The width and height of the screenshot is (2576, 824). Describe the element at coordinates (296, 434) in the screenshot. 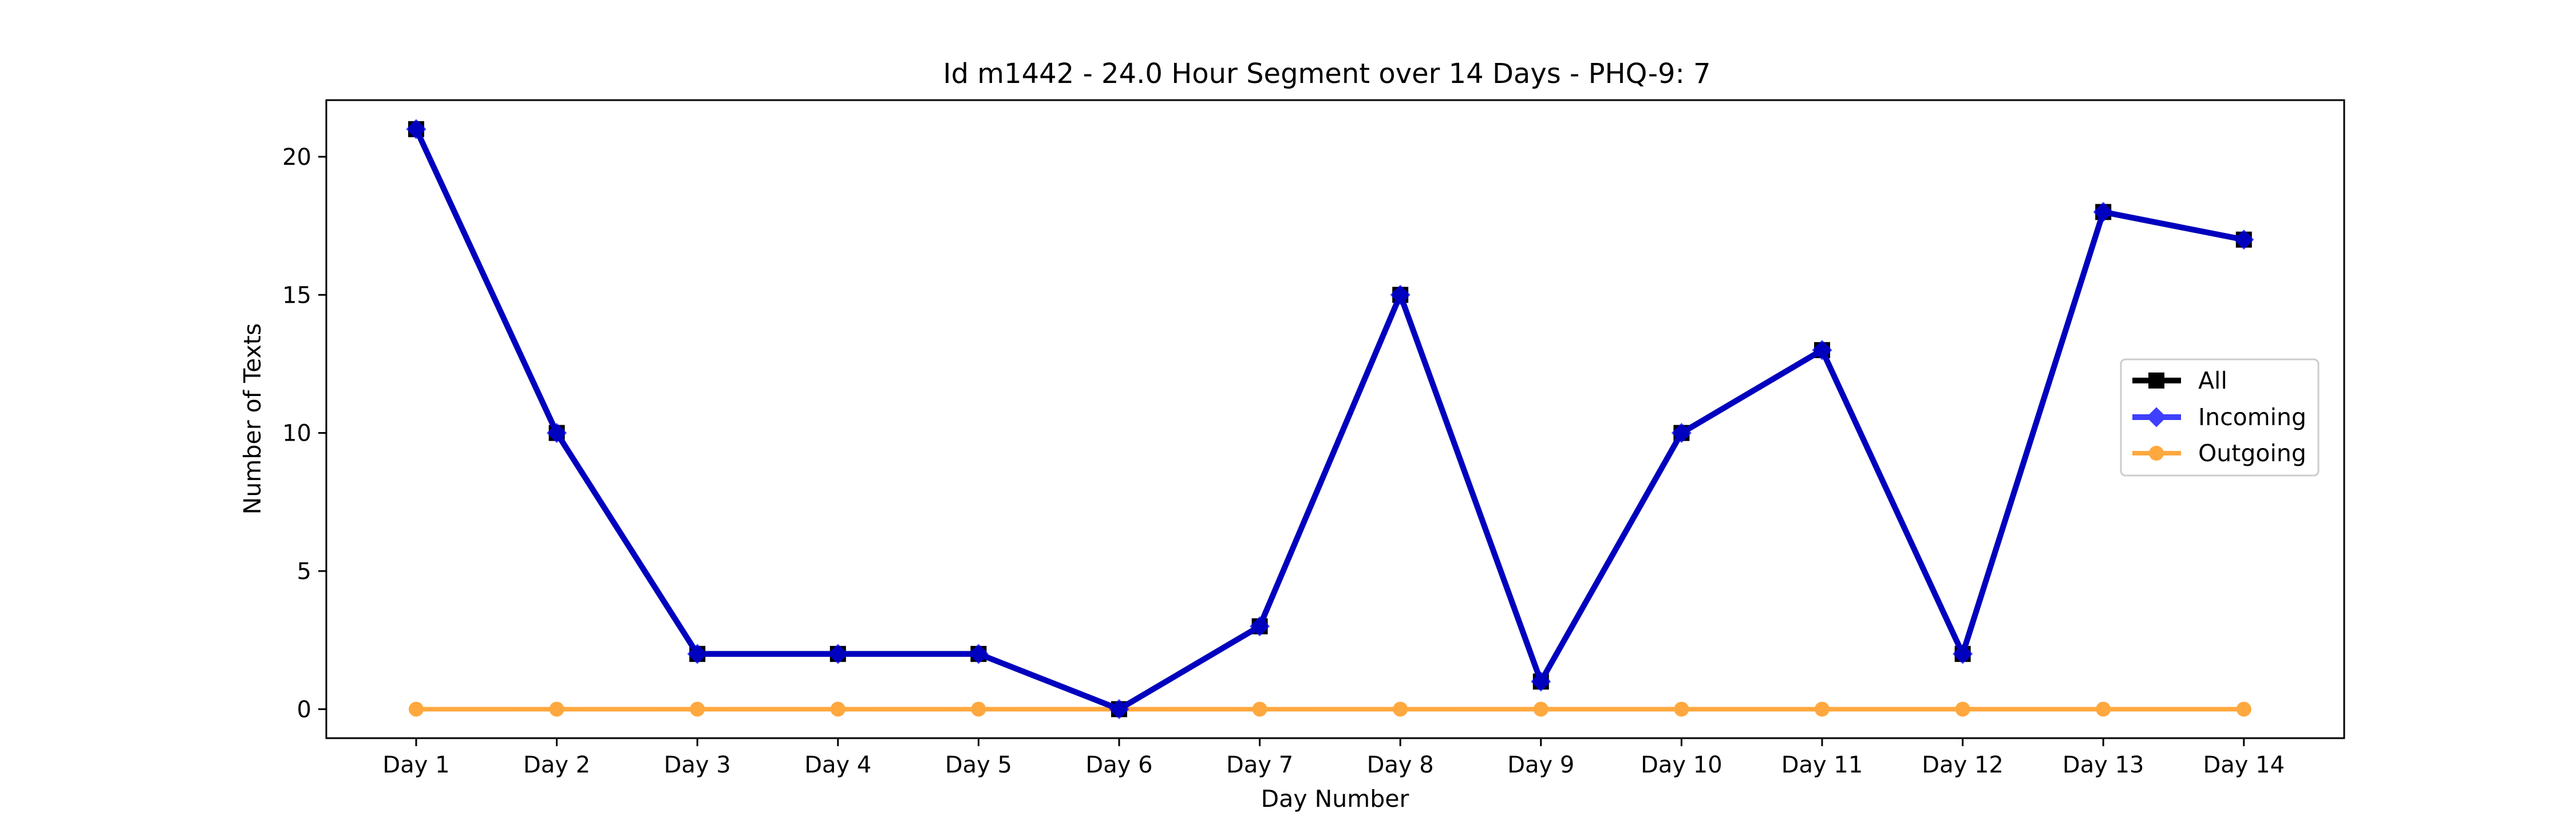

I see `y-tick-label: 10` at that location.